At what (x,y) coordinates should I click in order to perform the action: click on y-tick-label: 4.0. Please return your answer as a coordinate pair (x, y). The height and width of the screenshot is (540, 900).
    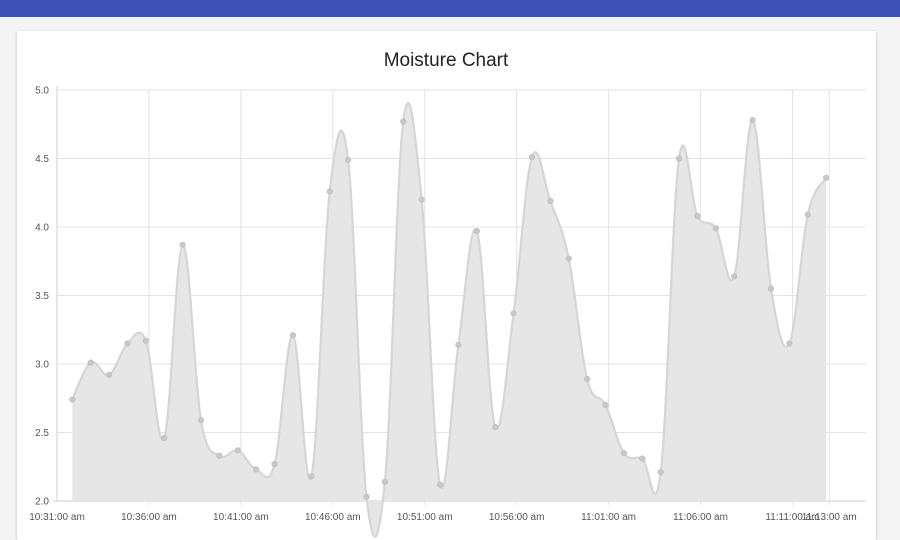
    Looking at the image, I should click on (42, 228).